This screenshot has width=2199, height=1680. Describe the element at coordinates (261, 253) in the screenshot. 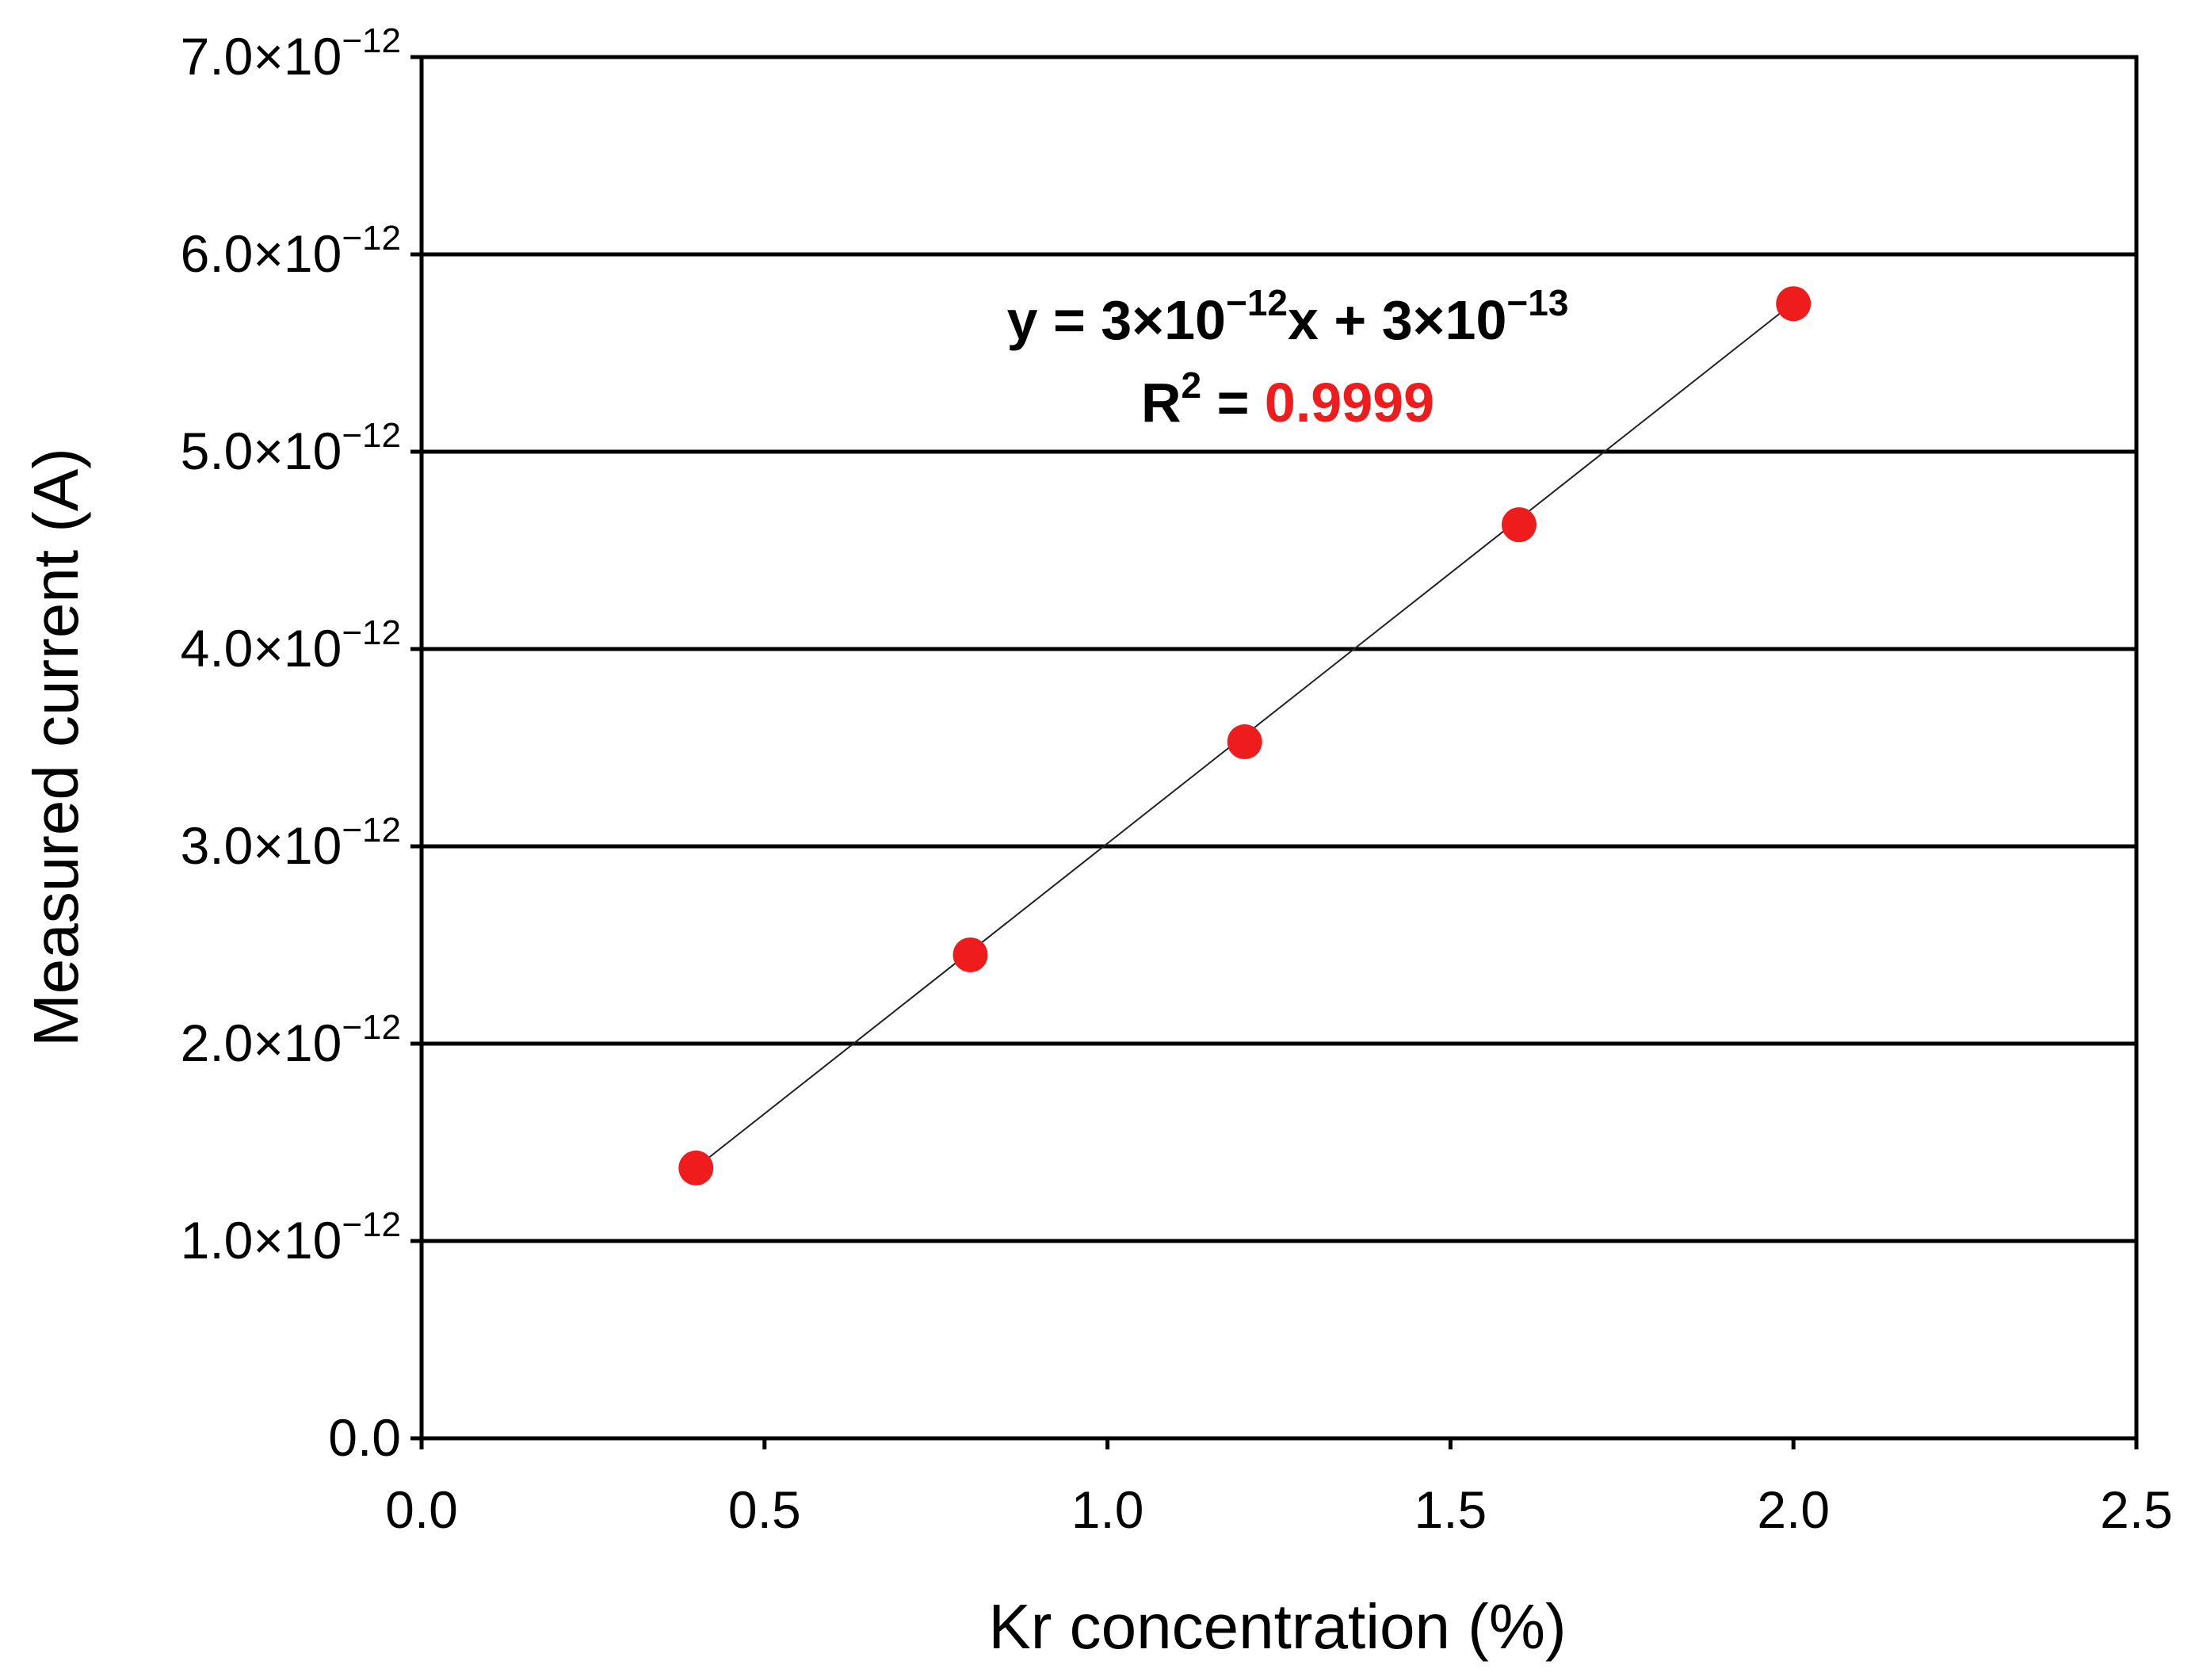

I see `y-tick-mantissa: 6.0×10` at that location.